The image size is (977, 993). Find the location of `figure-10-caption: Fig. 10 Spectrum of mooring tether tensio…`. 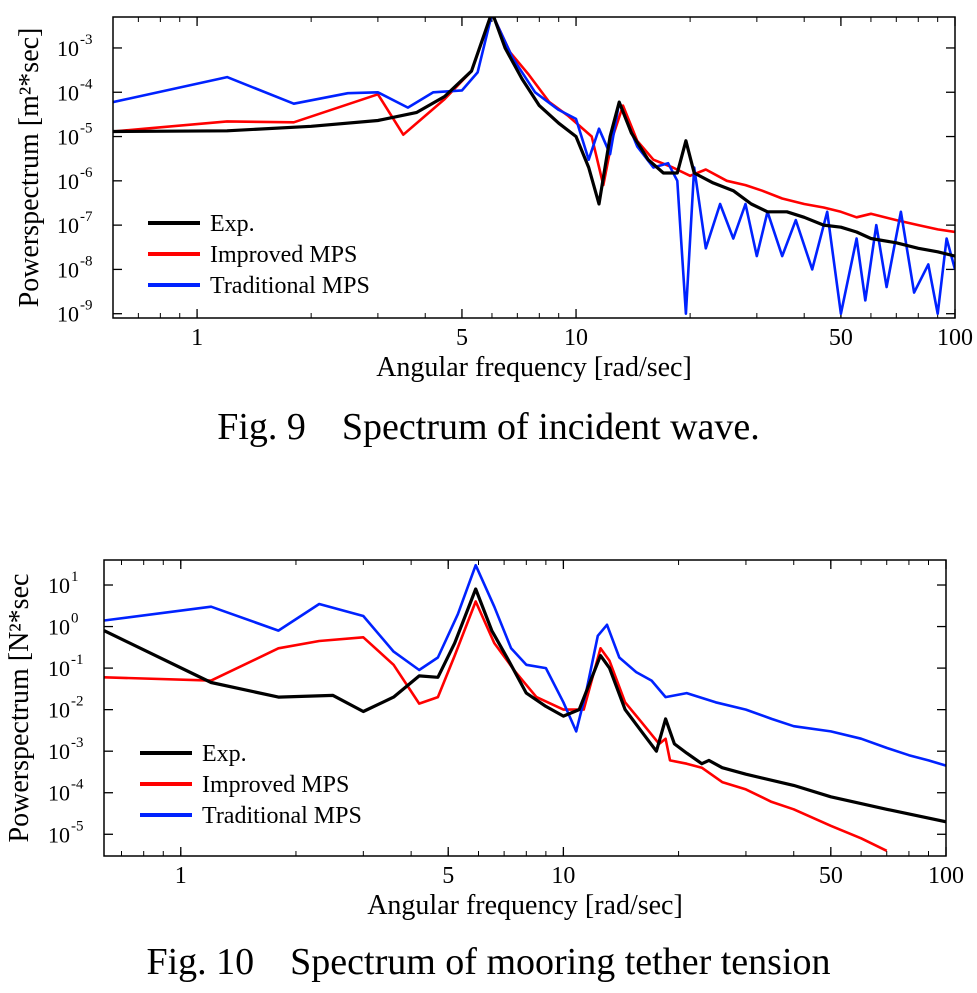

figure-10-caption: Fig. 10 Spectrum of mooring tether tensio… is located at coordinates (488, 962).